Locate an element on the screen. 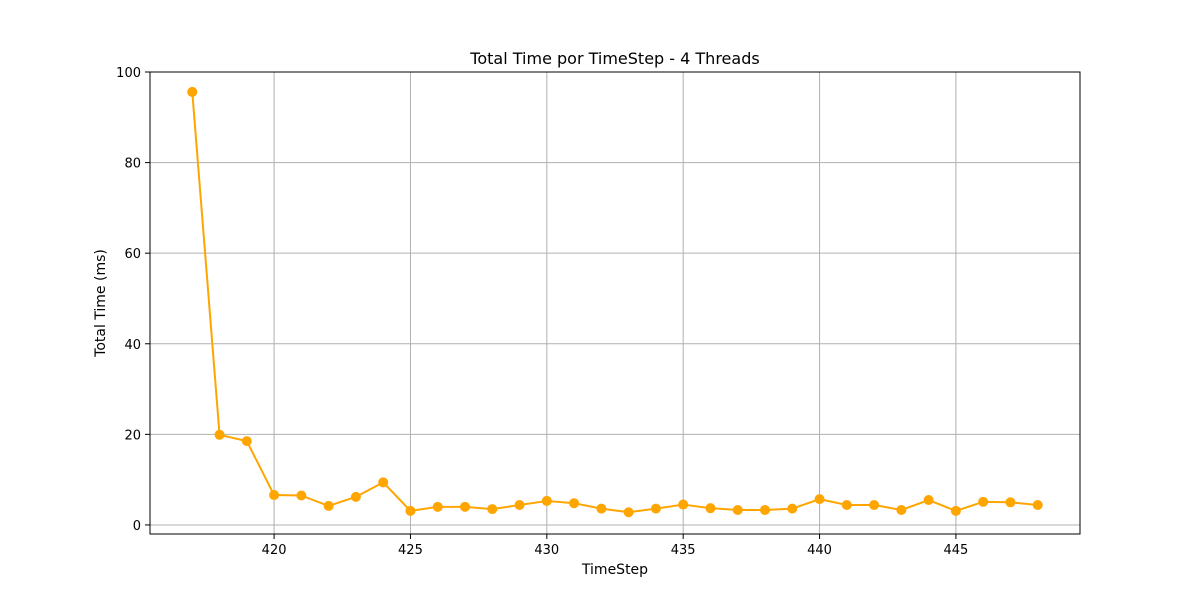 This screenshot has height=600, width=1200. x-tick-label: 430 is located at coordinates (546, 550).